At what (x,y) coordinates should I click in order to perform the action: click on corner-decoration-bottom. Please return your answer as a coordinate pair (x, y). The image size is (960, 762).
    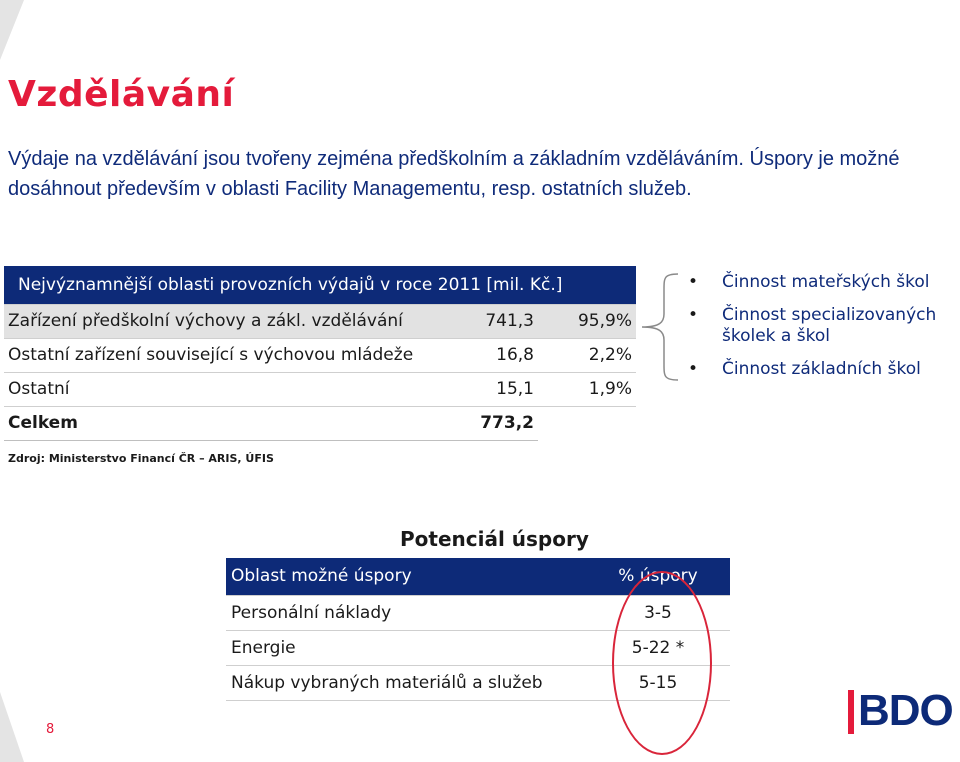
    Looking at the image, I should click on (12, 727).